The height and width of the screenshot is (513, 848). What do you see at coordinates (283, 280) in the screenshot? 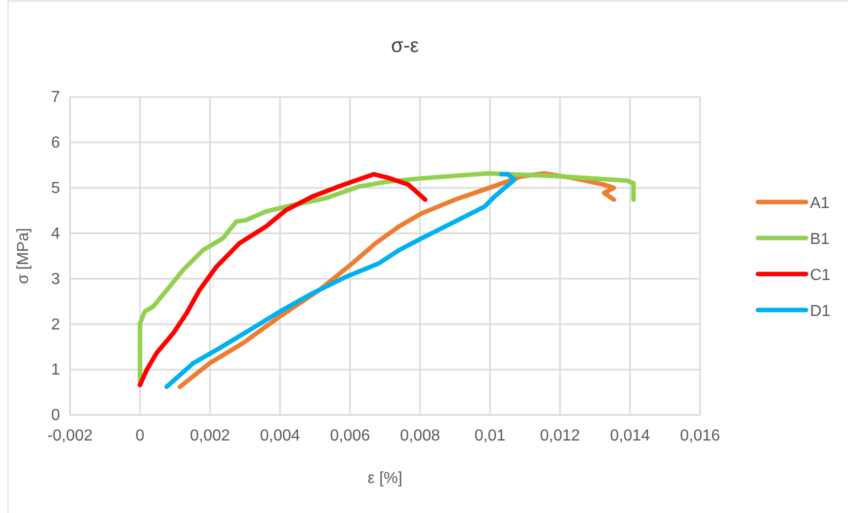
I see `line-series` at bounding box center [283, 280].